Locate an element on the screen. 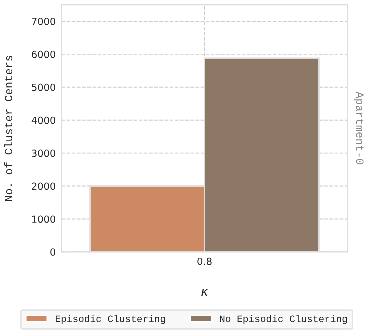 This screenshot has width=374, height=334. legend-label: No Episodic Clustering is located at coordinates (284, 319).